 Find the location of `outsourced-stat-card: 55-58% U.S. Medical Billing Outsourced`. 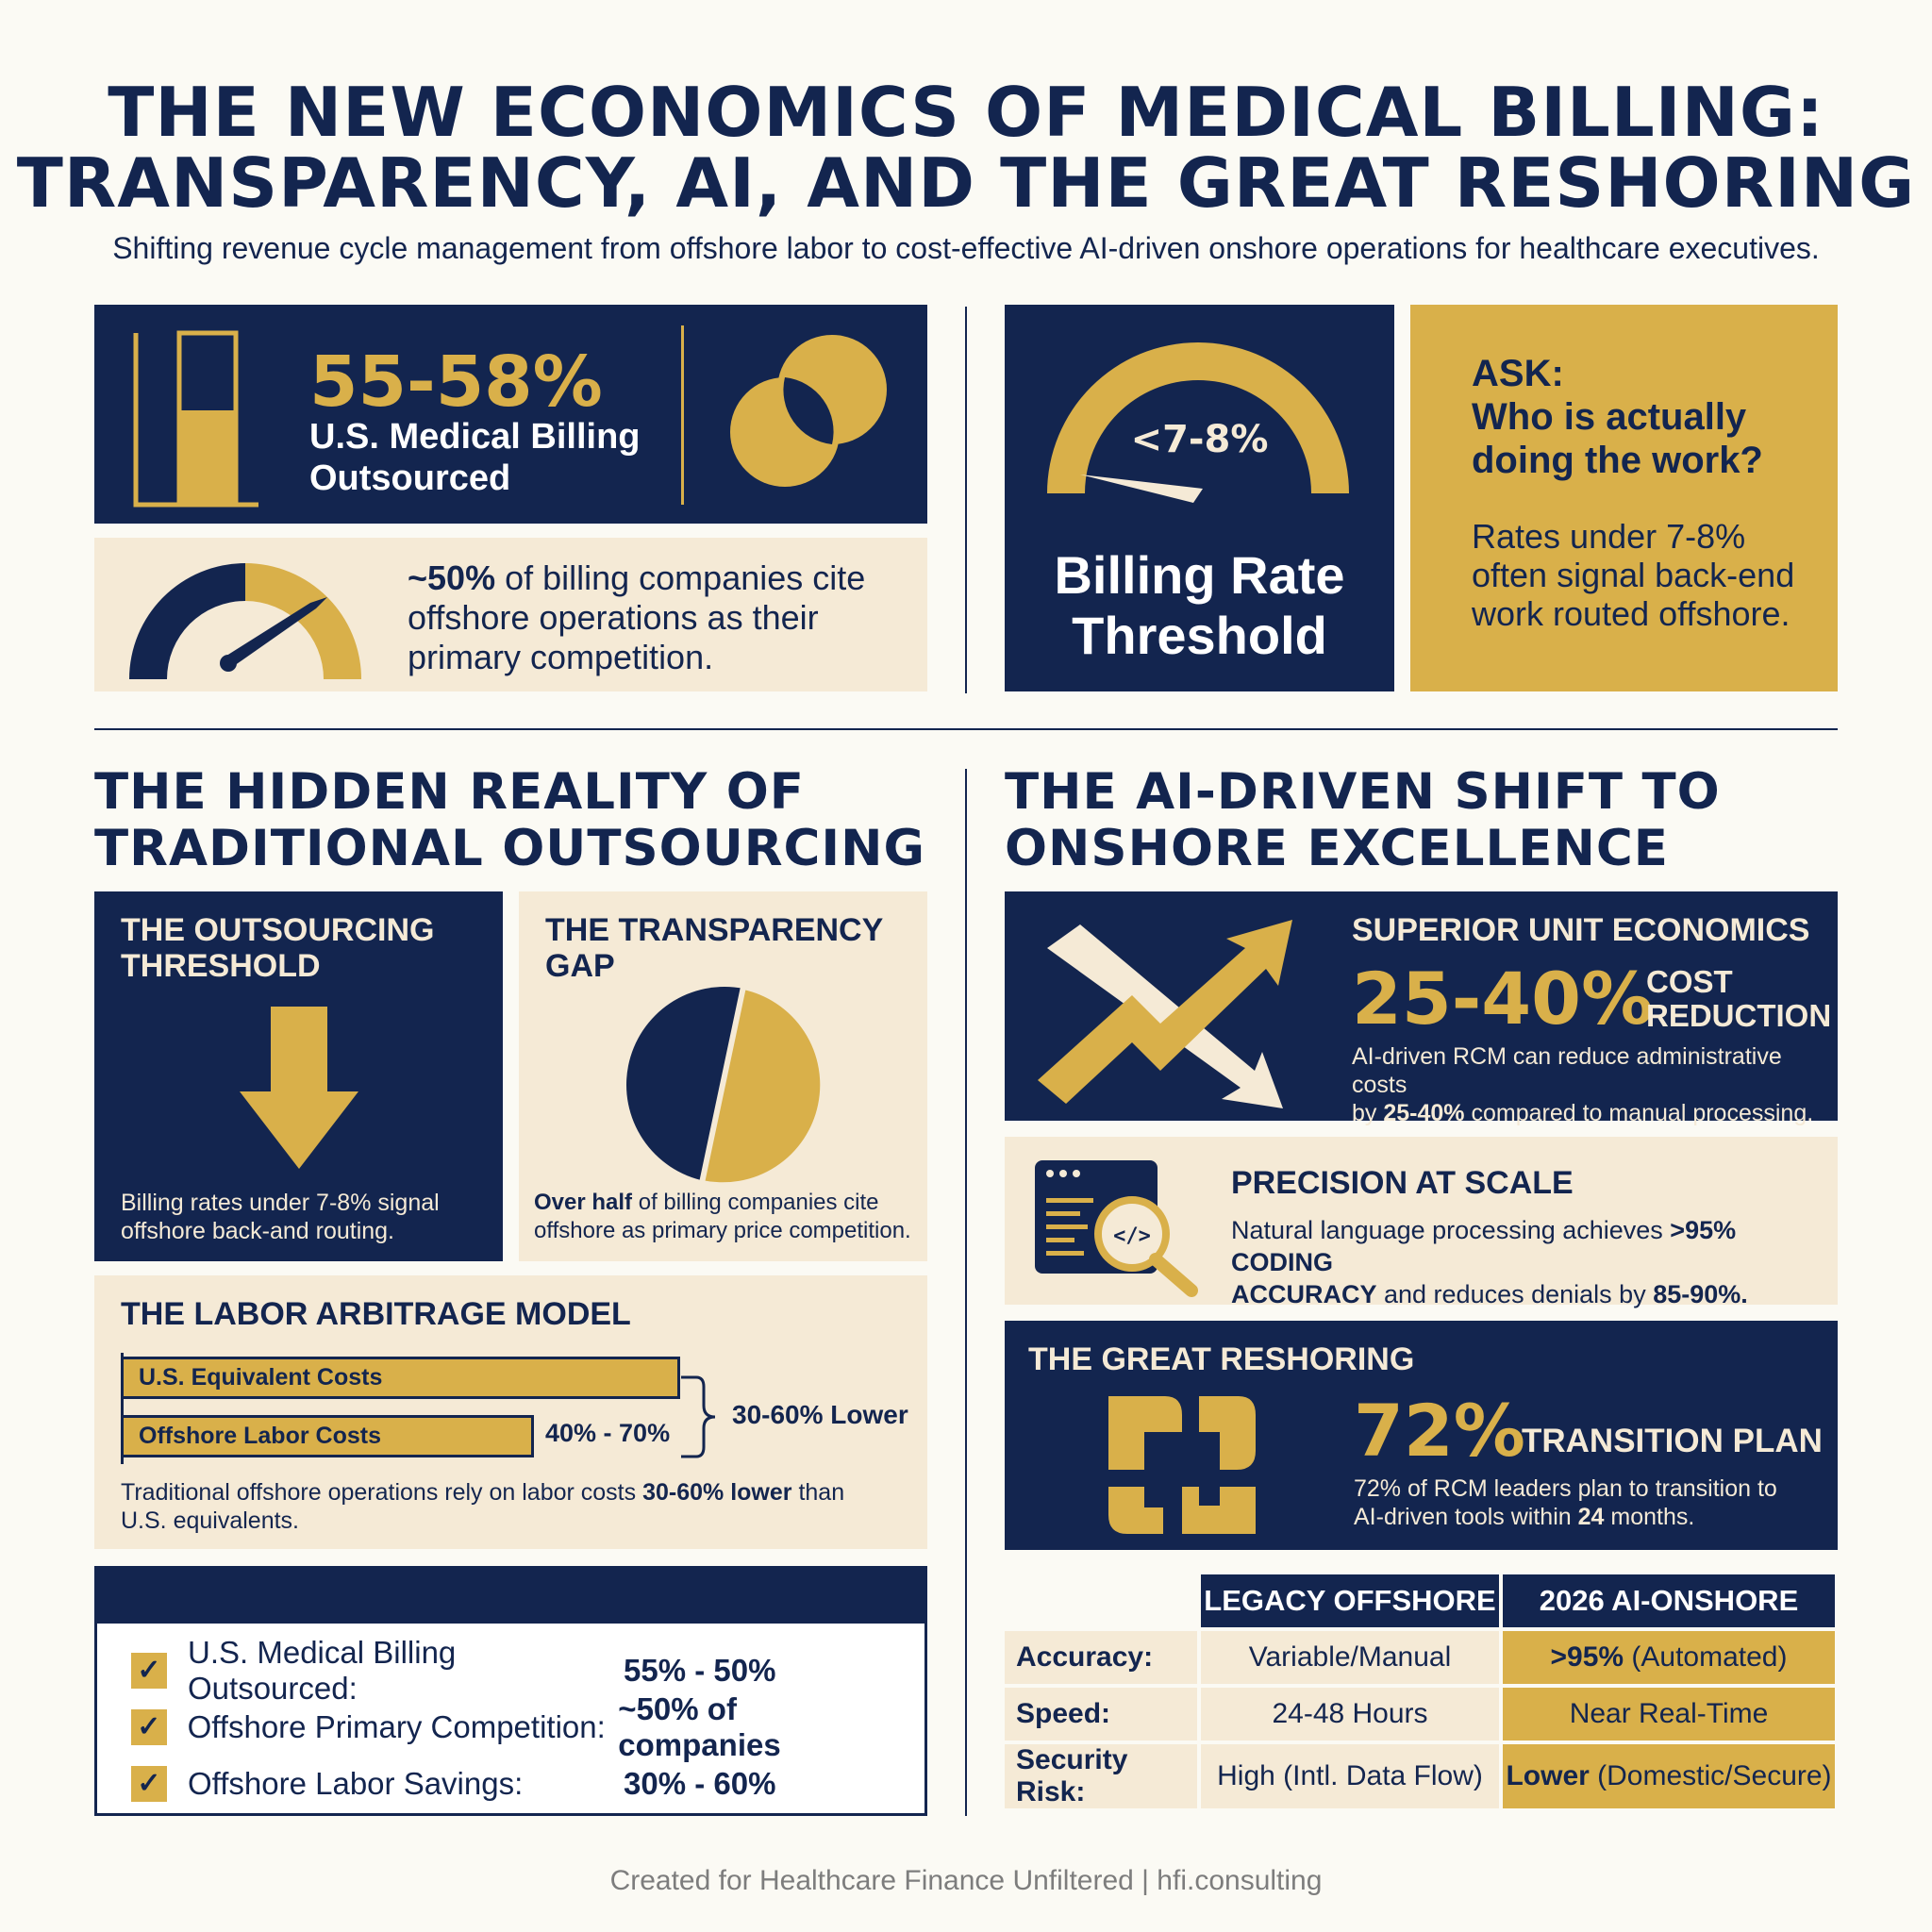

outsourced-stat-card: 55-58% U.S. Medical Billing Outsourced is located at coordinates (511, 415).